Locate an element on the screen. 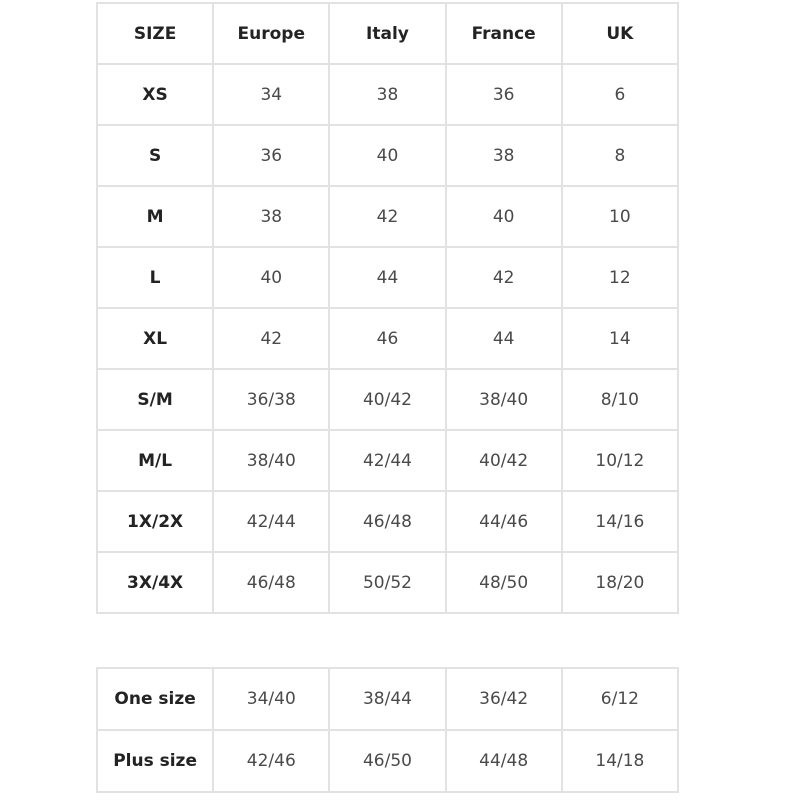 The height and width of the screenshot is (800, 800). table-row: Plus size 42/46 46/50 44/48 14/18 is located at coordinates (387, 761).